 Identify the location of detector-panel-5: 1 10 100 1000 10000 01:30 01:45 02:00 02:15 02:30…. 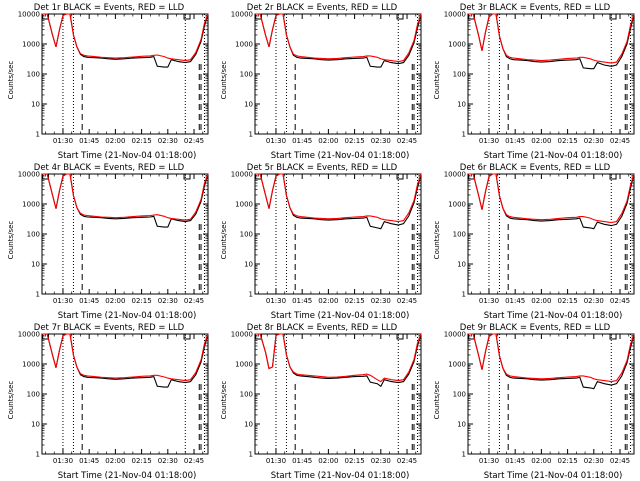
(319, 240).